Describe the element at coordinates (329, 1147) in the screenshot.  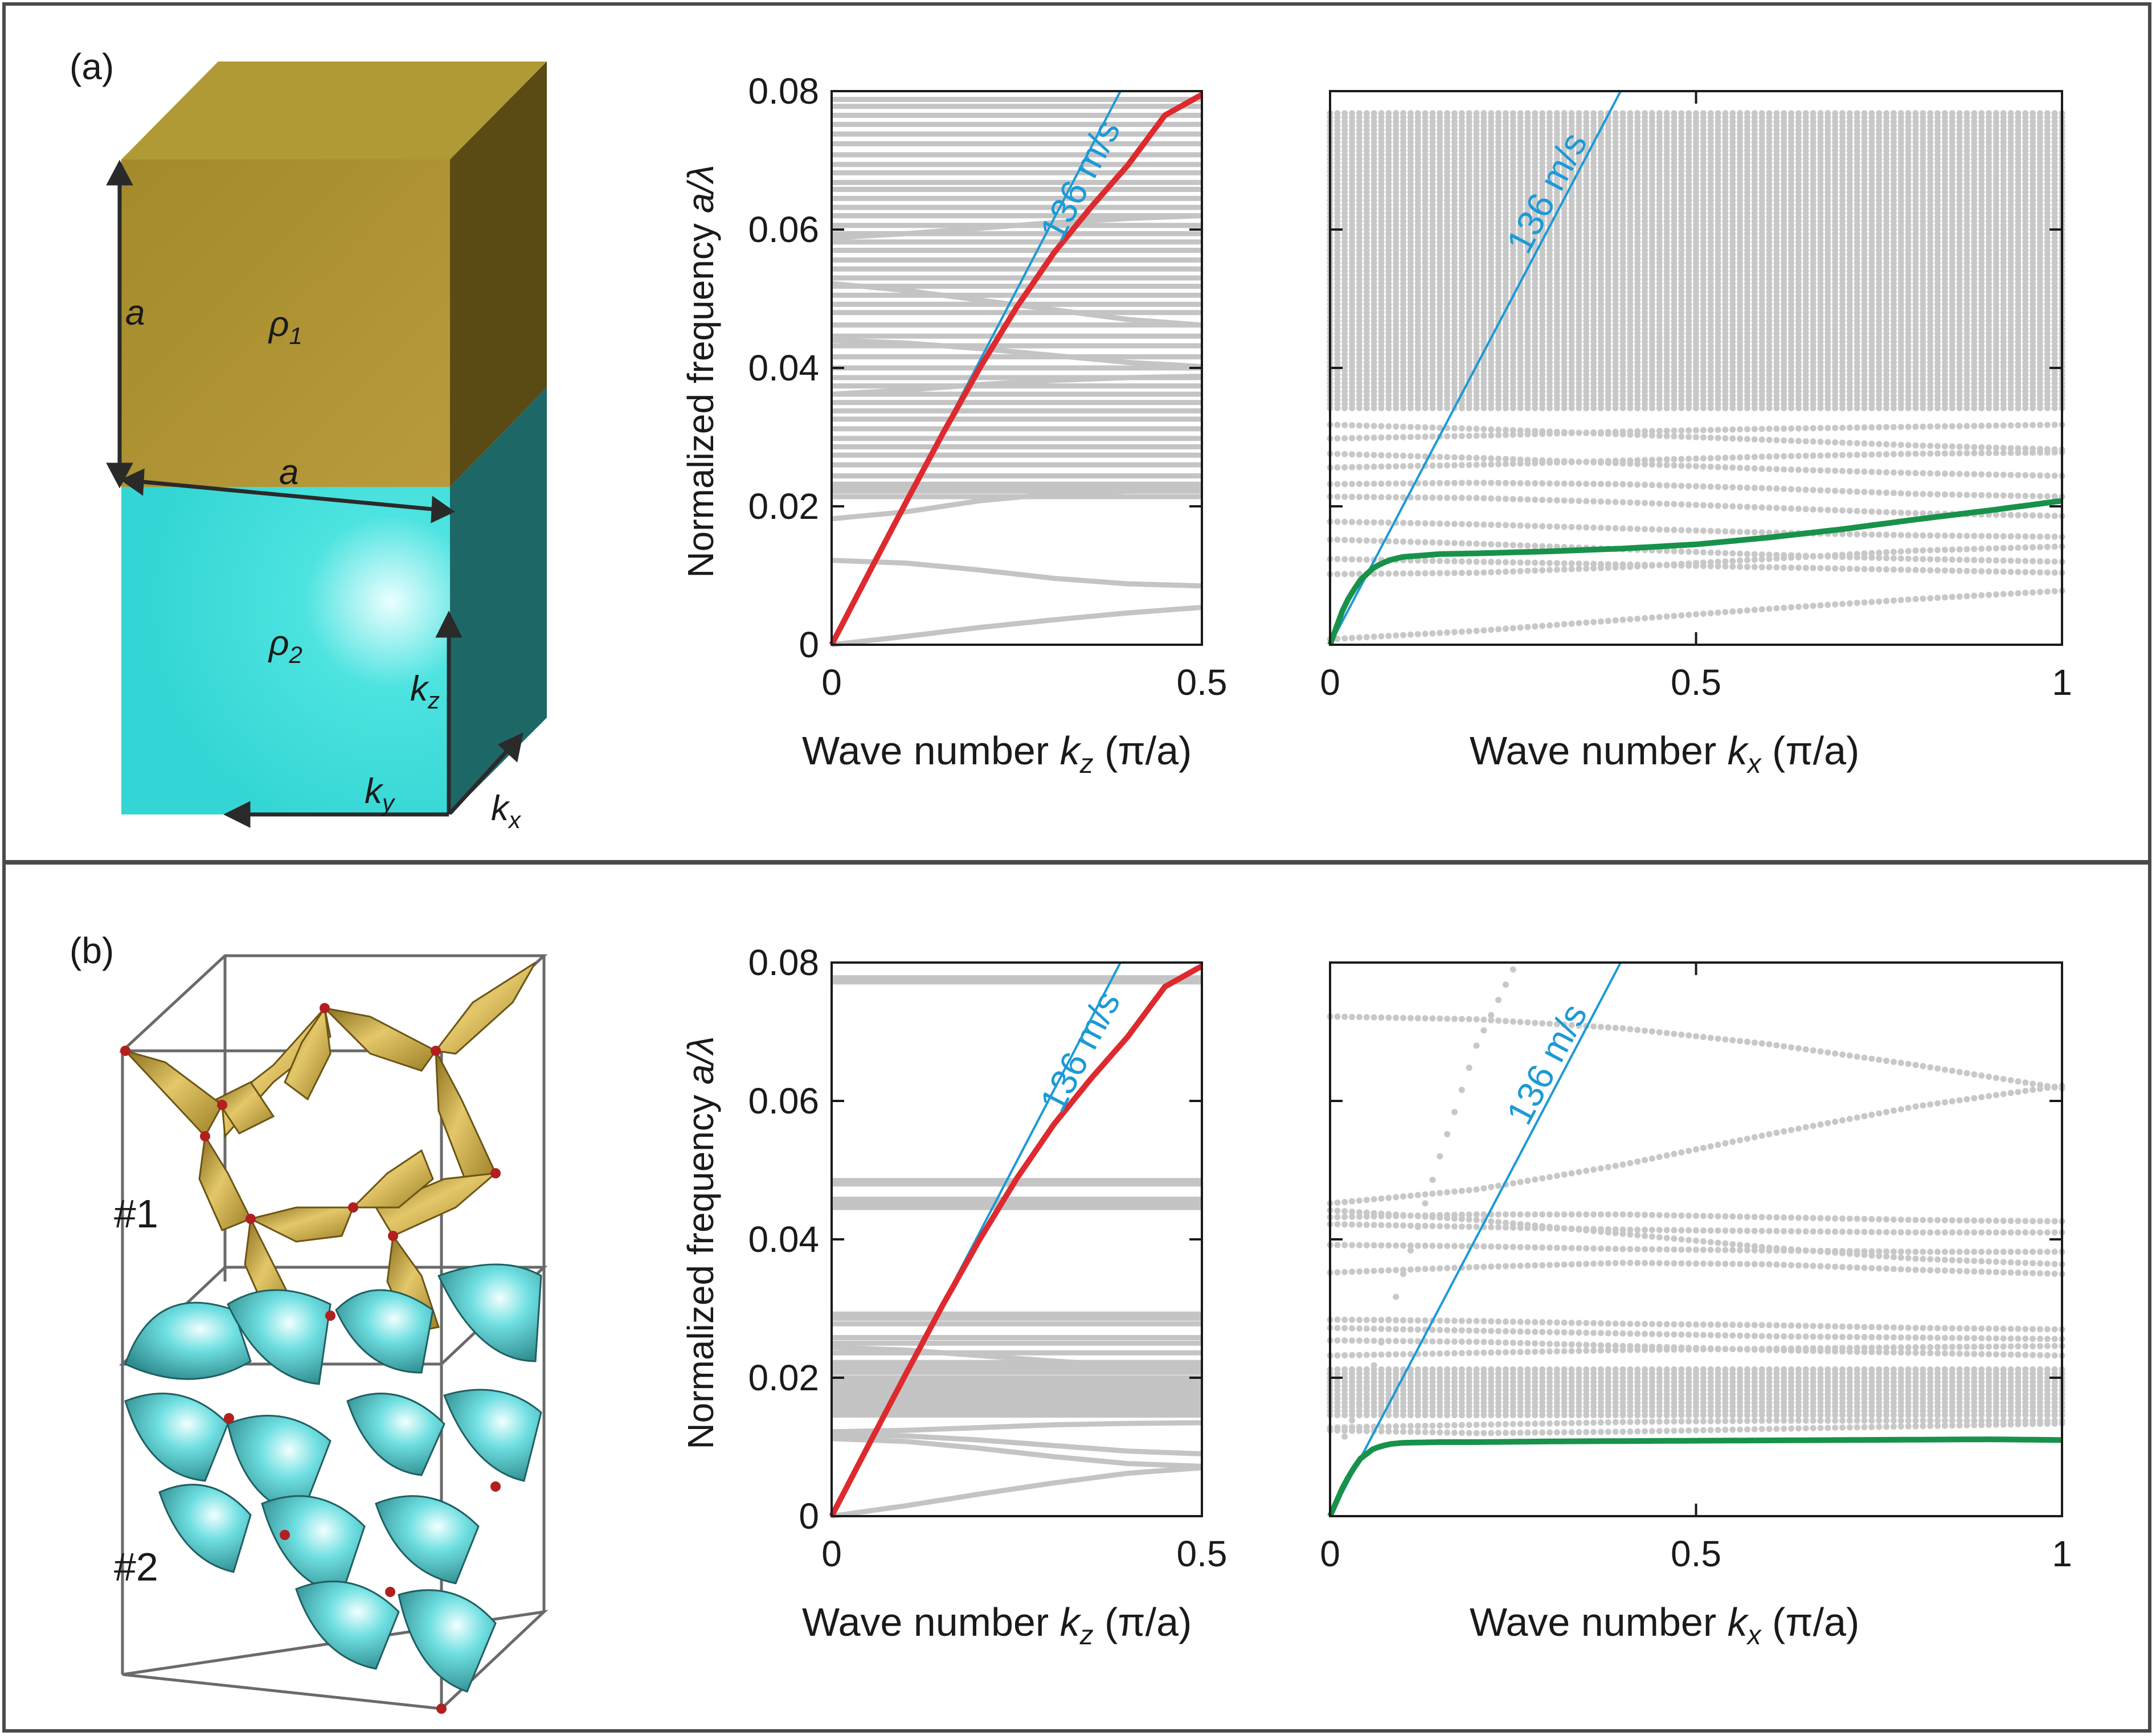
I see `gold-struts` at that location.